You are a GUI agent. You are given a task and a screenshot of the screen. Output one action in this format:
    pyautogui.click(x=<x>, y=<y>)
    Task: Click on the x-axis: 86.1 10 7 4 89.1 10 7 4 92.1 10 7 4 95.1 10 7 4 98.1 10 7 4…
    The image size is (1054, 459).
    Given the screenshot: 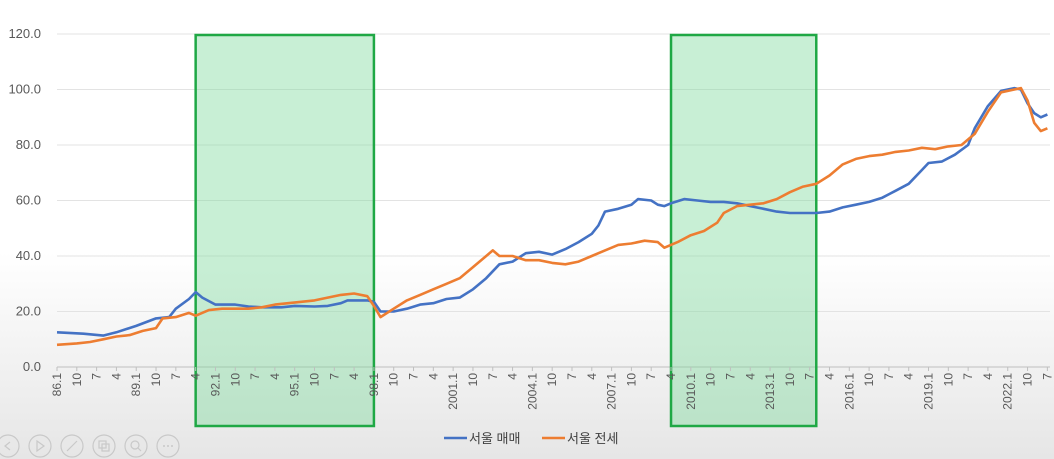 What is the action you would take?
    pyautogui.click(x=552, y=388)
    